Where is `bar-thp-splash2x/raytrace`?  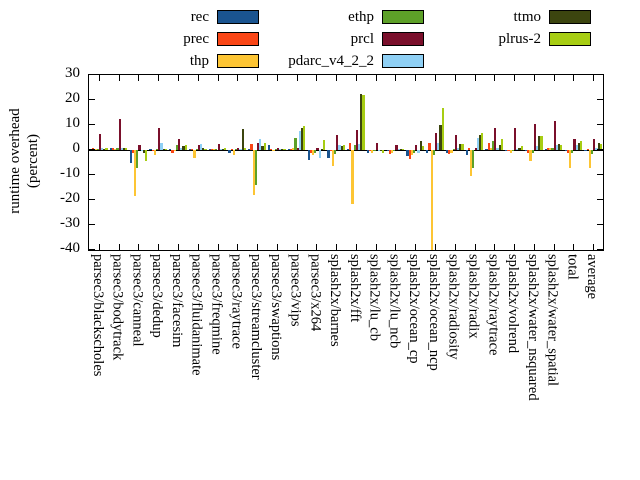 bar-thp-splash2x/raytrace is located at coordinates (491, 148).